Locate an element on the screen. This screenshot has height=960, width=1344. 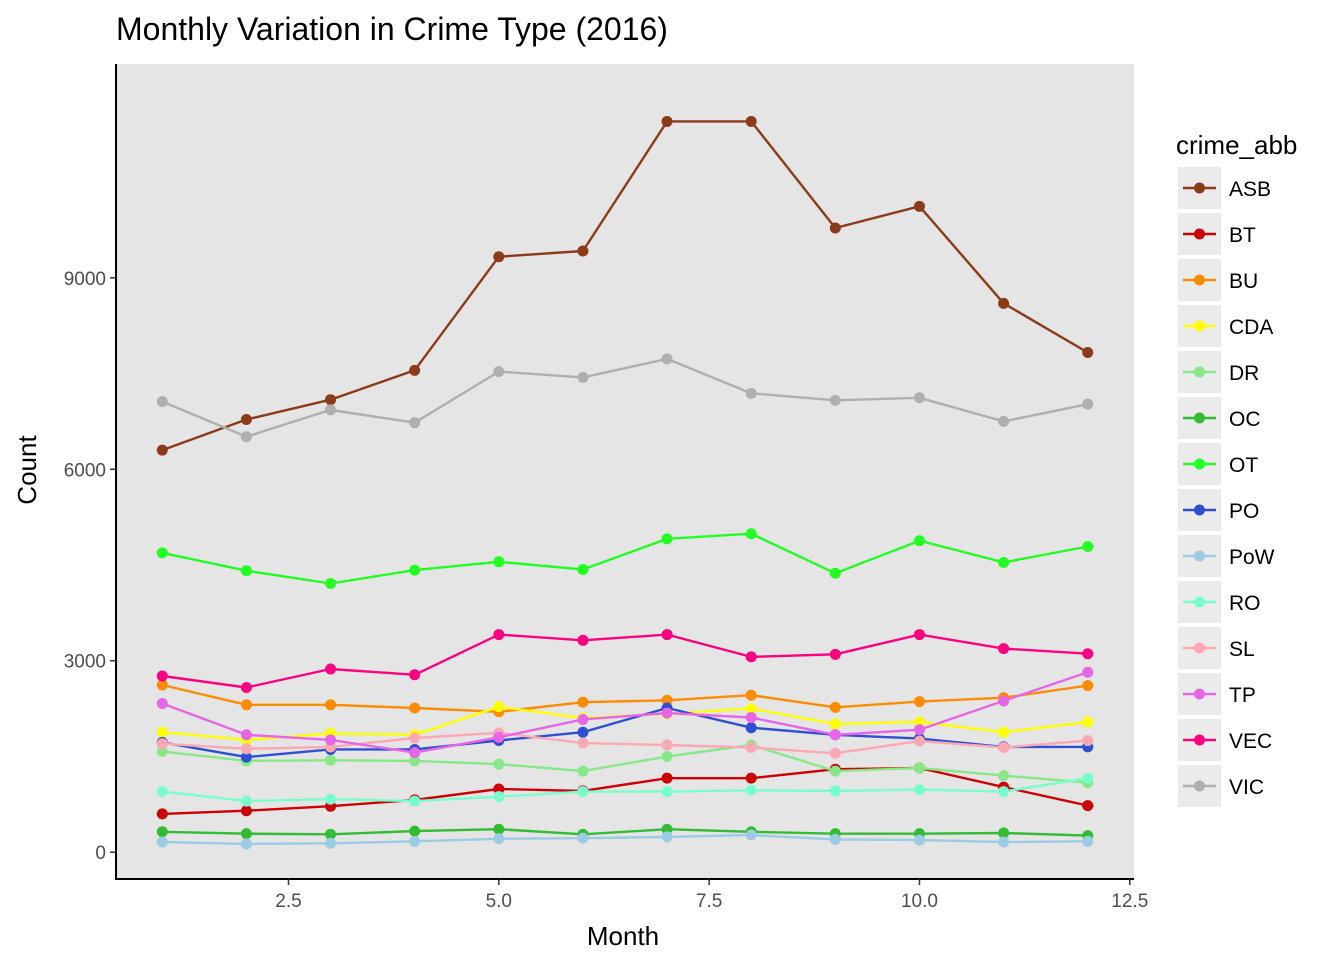
legend-item-bt: BT is located at coordinates (1217, 234).